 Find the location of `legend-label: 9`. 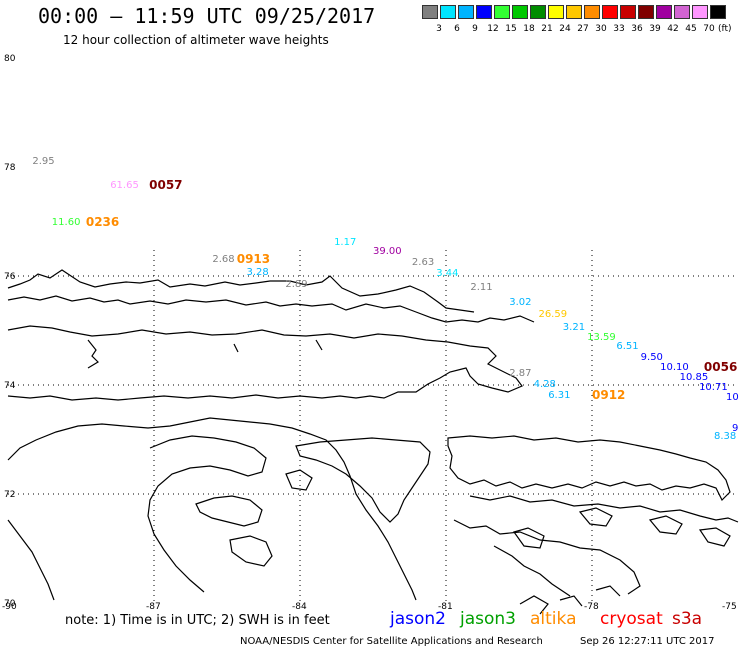

legend-label: 9 is located at coordinates (475, 29).